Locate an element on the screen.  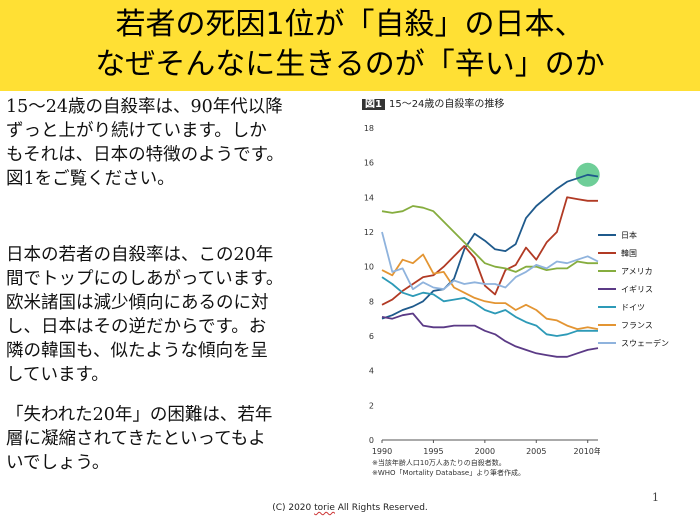
legend-label: 韓国 is located at coordinates (629, 253).